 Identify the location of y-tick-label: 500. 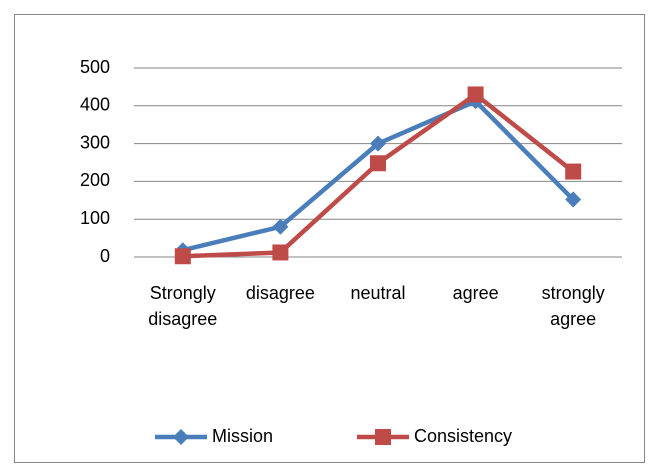
(95, 67).